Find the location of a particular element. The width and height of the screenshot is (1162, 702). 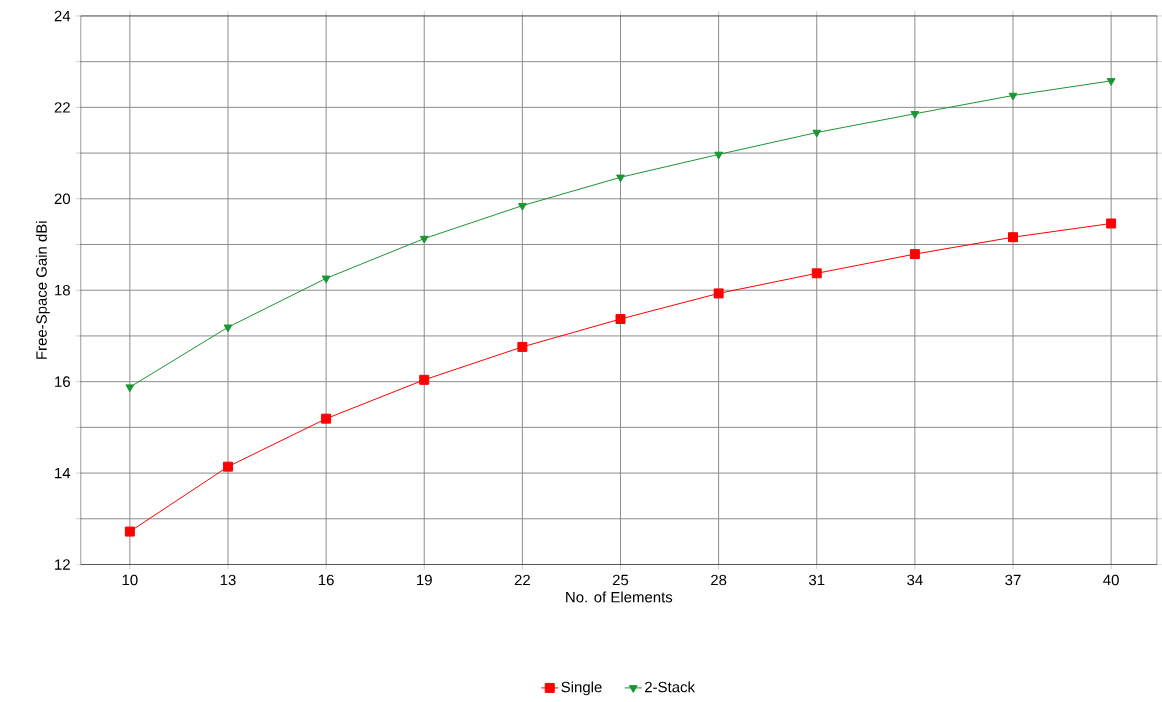

y-tick-label: 12 is located at coordinates (62, 564).